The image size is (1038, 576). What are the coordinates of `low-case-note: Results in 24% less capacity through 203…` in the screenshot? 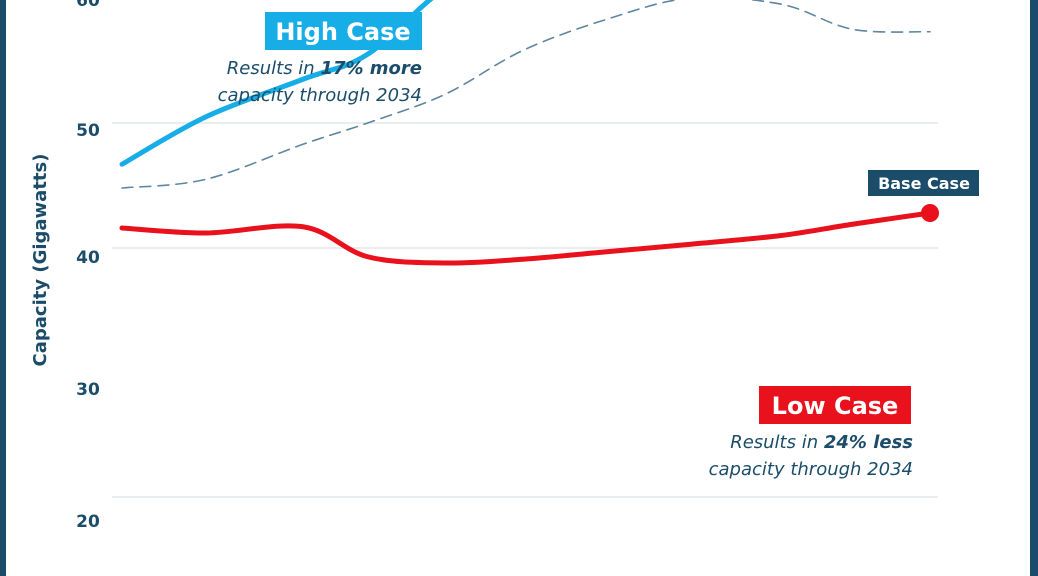 It's located at (756, 456).